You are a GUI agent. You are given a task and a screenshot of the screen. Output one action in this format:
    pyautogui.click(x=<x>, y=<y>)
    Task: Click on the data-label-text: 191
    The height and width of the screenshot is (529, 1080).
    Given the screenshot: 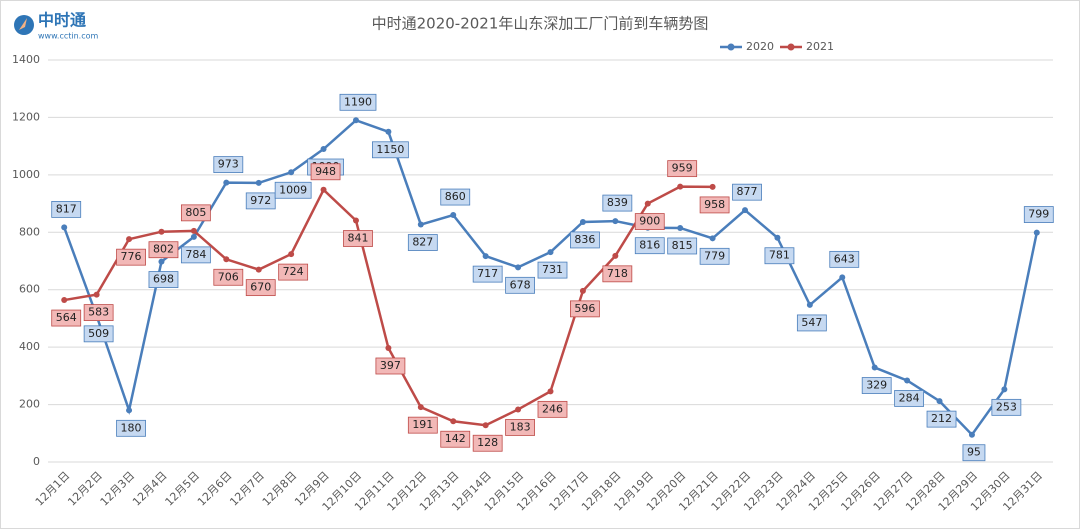 What is the action you would take?
    pyautogui.click(x=422, y=424)
    